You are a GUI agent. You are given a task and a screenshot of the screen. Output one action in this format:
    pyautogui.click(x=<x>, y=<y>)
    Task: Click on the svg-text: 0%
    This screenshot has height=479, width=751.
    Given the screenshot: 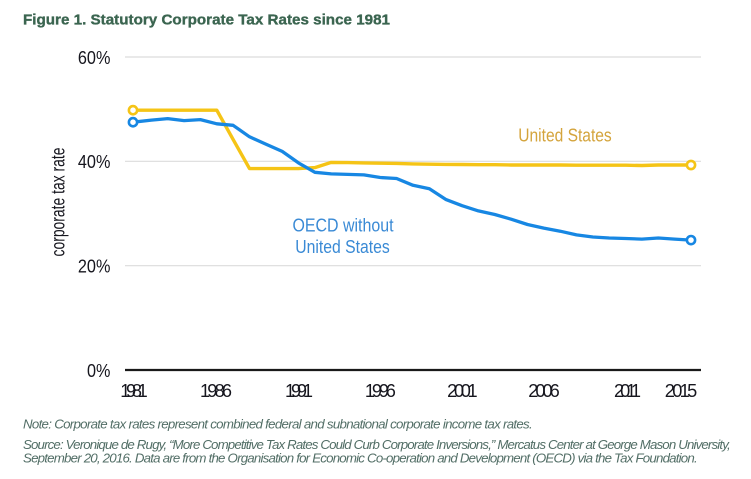 What is the action you would take?
    pyautogui.click(x=98, y=370)
    